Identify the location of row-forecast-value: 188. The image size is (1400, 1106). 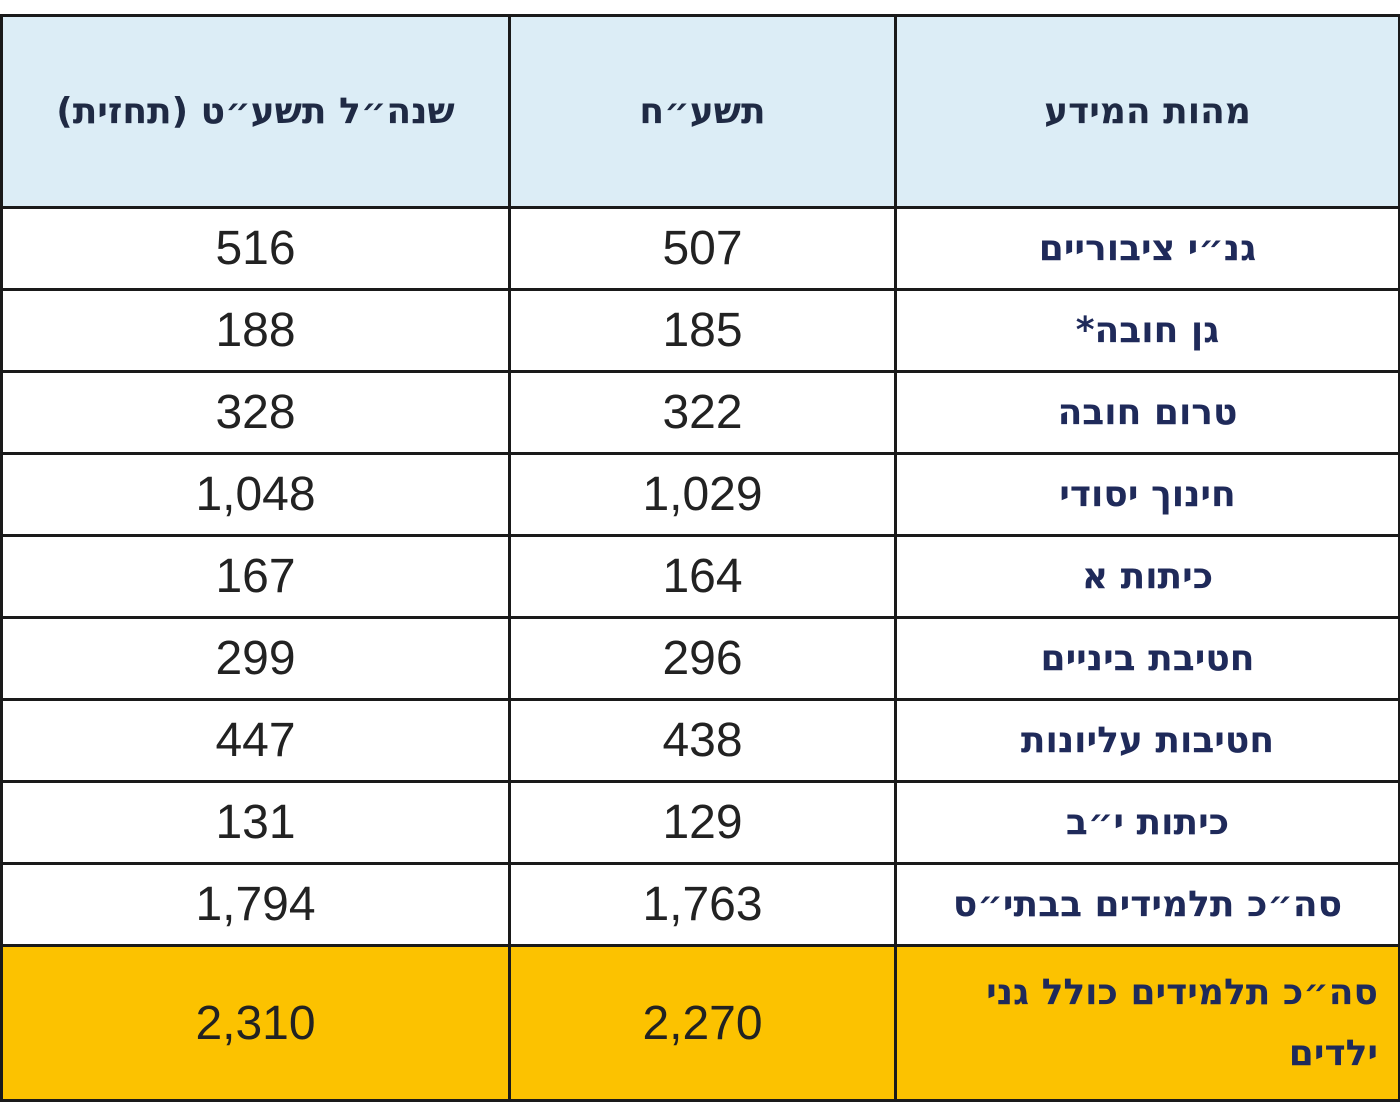
(255, 330).